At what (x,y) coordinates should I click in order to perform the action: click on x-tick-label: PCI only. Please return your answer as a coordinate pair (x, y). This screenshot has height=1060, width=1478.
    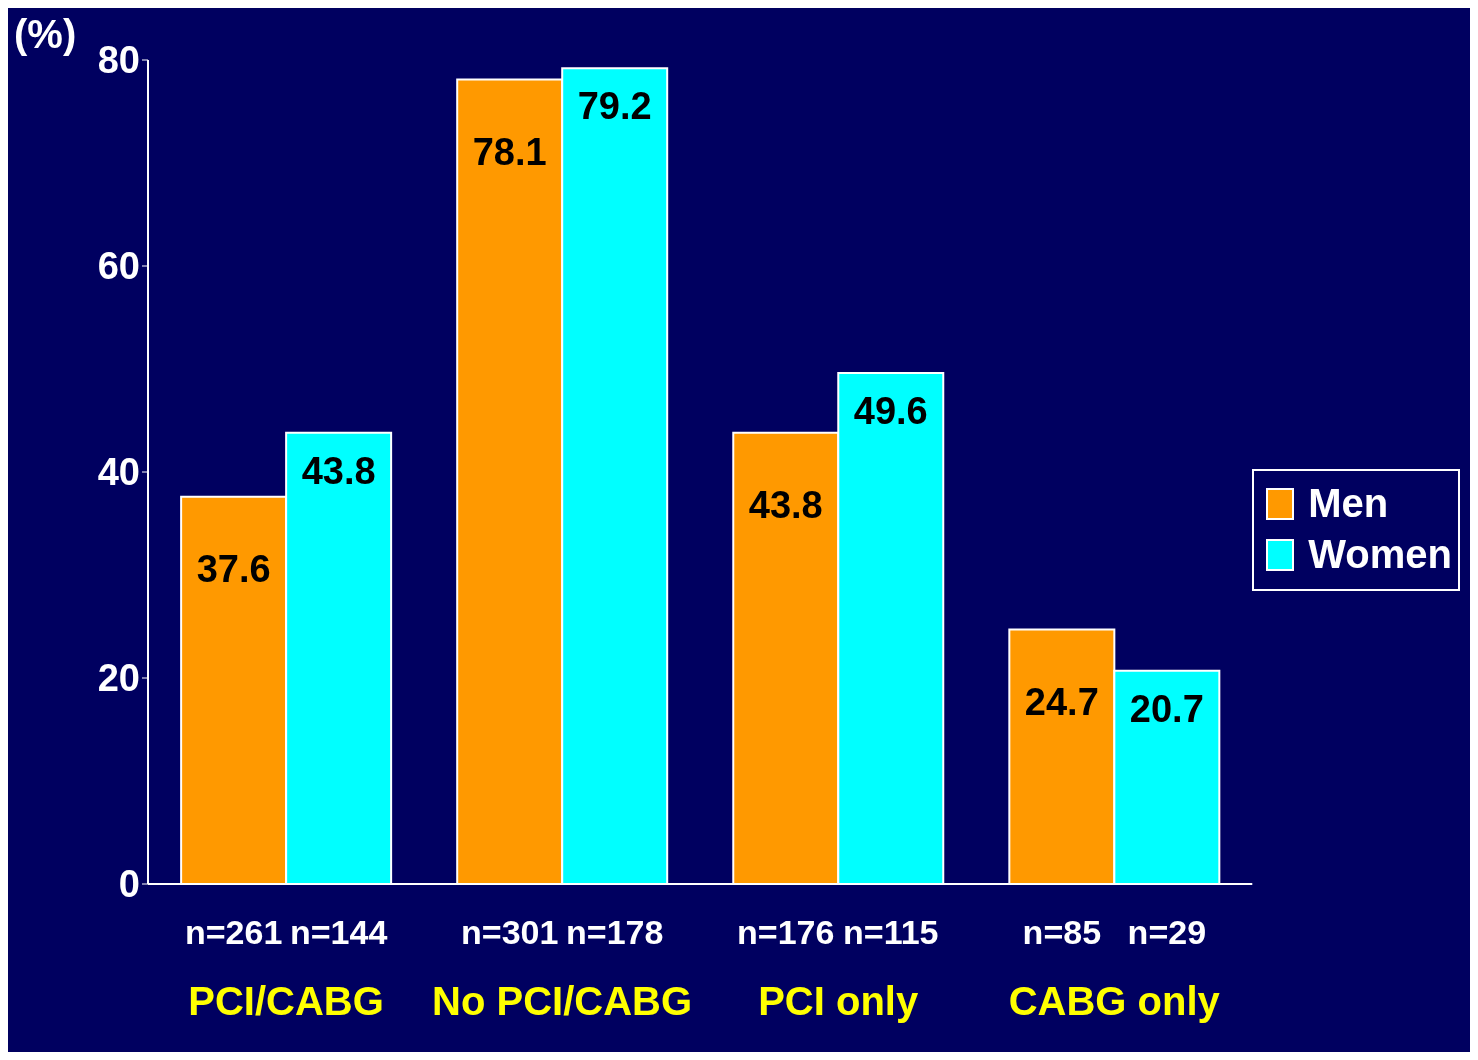
    Looking at the image, I should click on (838, 1001).